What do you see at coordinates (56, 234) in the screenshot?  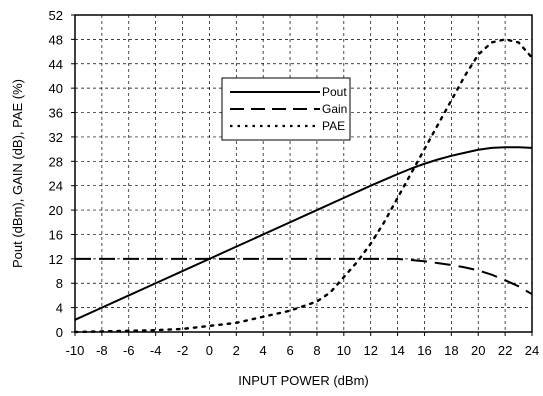 I see `y-tick-label: 16` at bounding box center [56, 234].